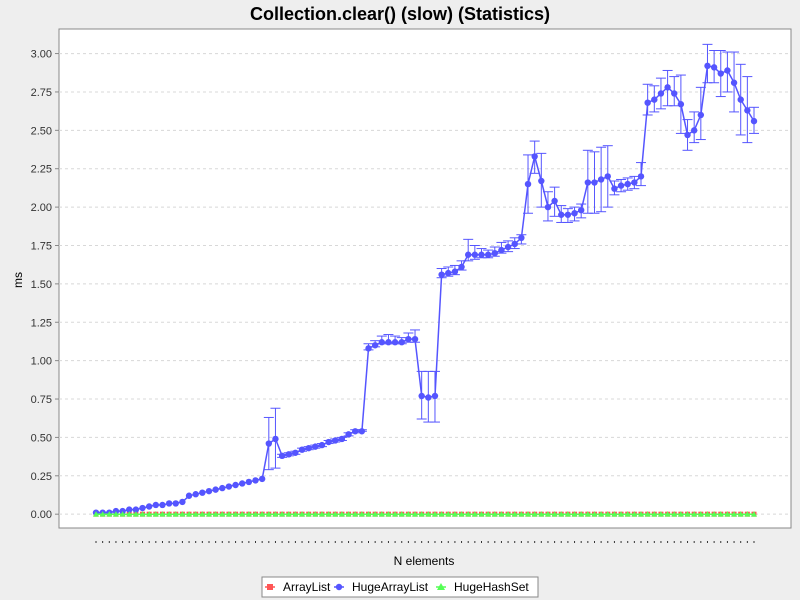 This screenshot has height=600, width=800. Describe the element at coordinates (41, 438) in the screenshot. I see `y-tick-label: 0.50` at that location.